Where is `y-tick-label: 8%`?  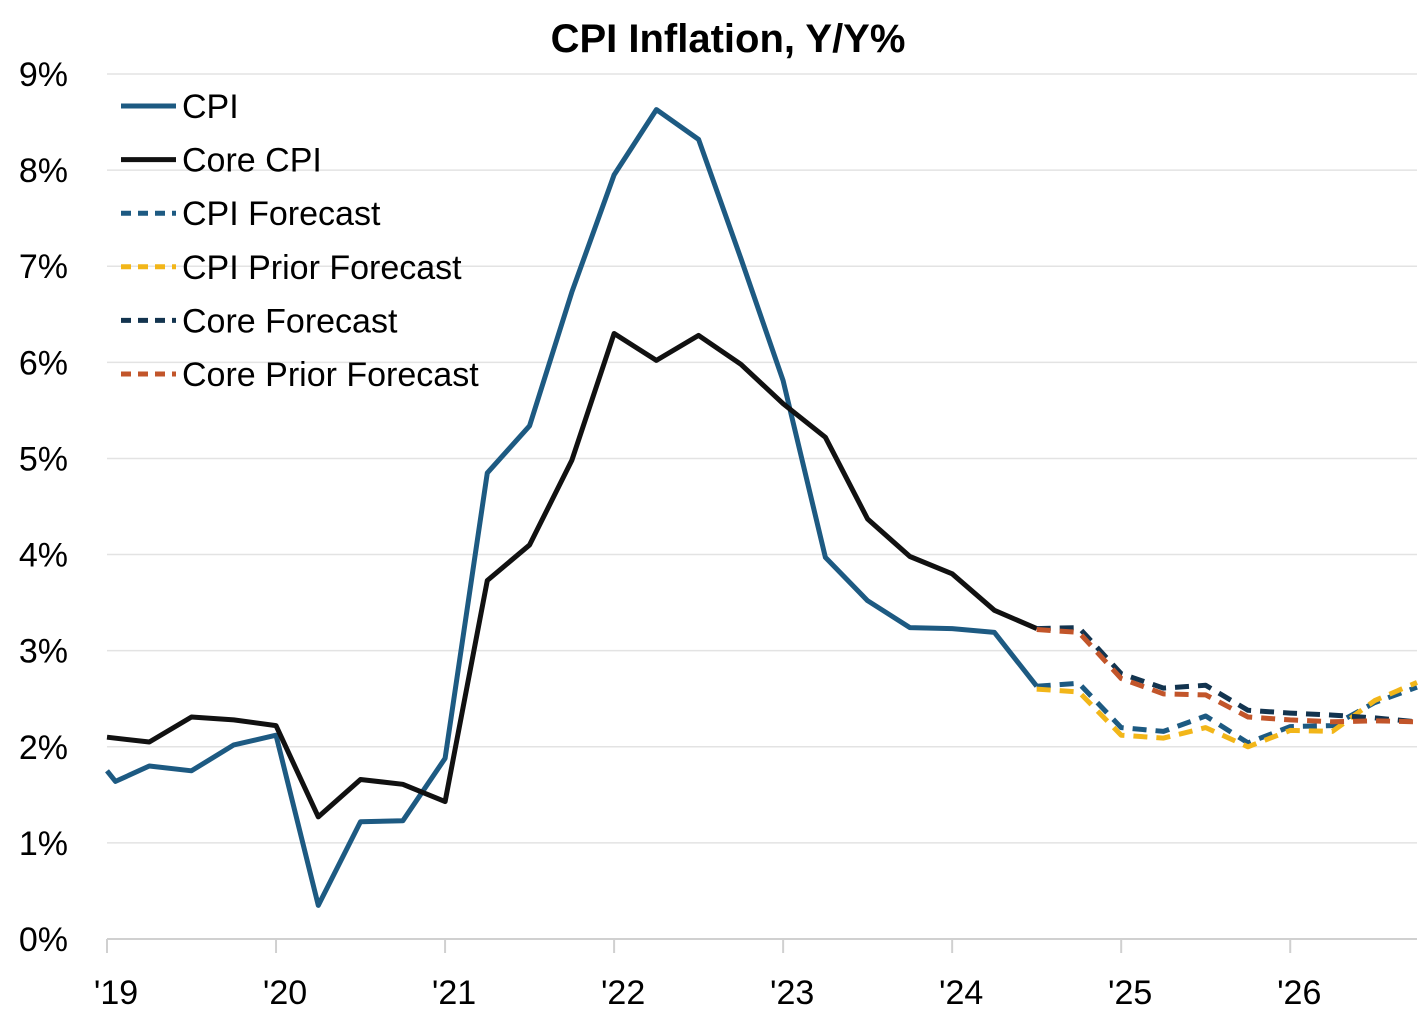 y-tick-label: 8% is located at coordinates (43, 171).